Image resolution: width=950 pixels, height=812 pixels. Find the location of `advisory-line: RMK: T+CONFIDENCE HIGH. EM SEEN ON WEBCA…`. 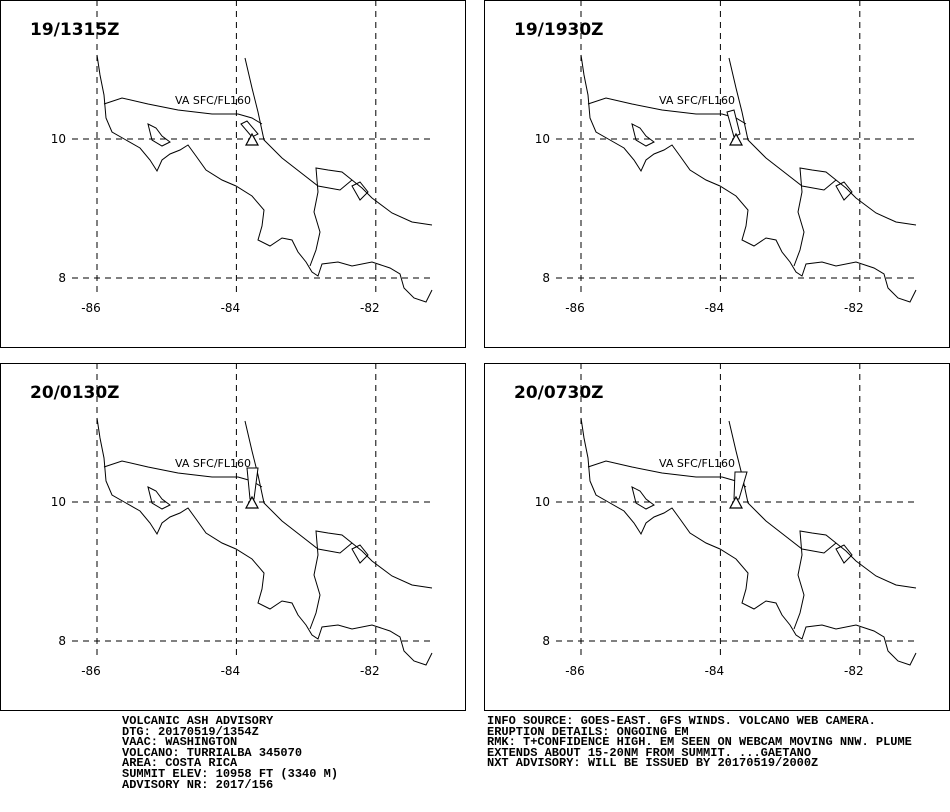

advisory-line: RMK: T+CONFIDENCE HIGH. EM SEEN ON WEBCA… is located at coordinates (699, 742).